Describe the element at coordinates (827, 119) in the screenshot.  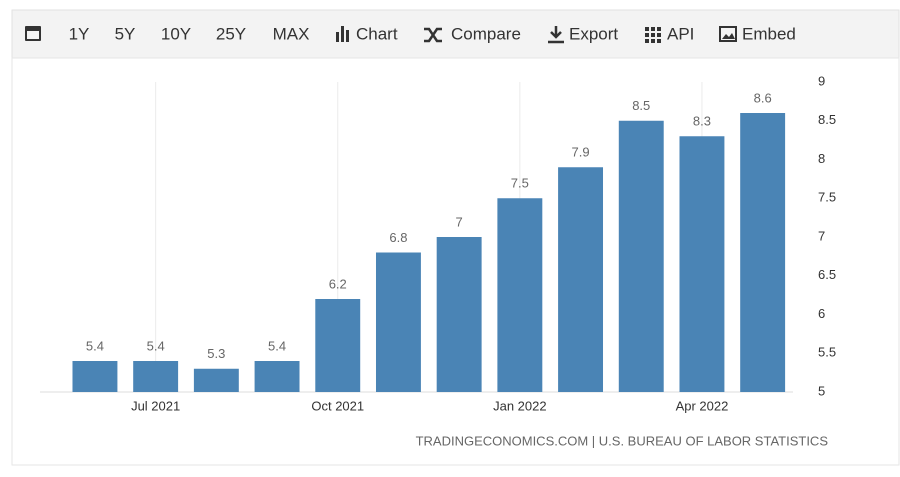
I see `y-tick-label: 8.5` at that location.